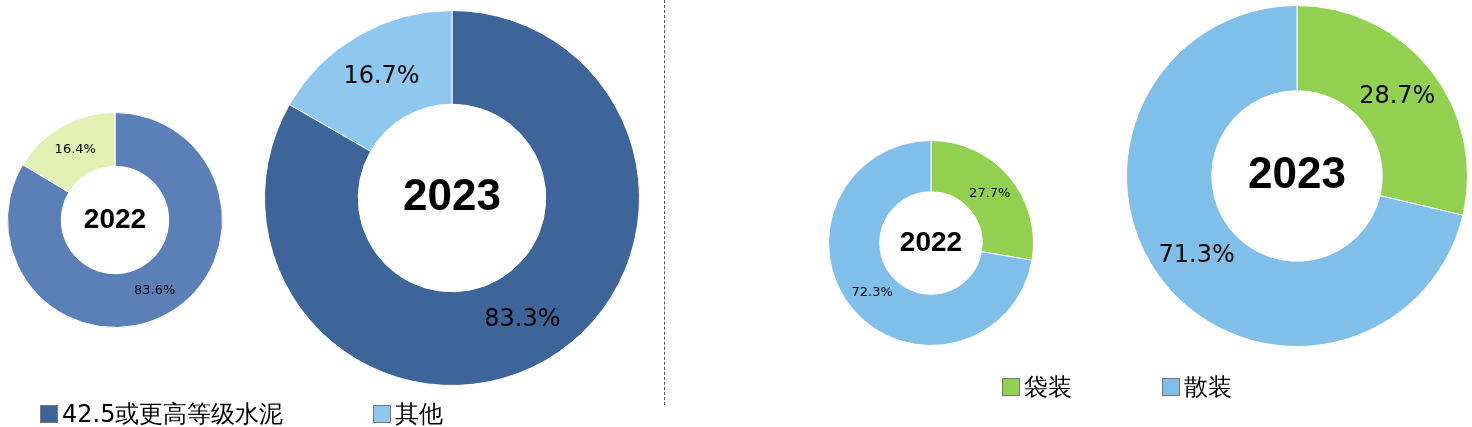 Image resolution: width=1472 pixels, height=427 pixels. What do you see at coordinates (522, 317) in the screenshot?
I see `data-label: 83.3%` at bounding box center [522, 317].